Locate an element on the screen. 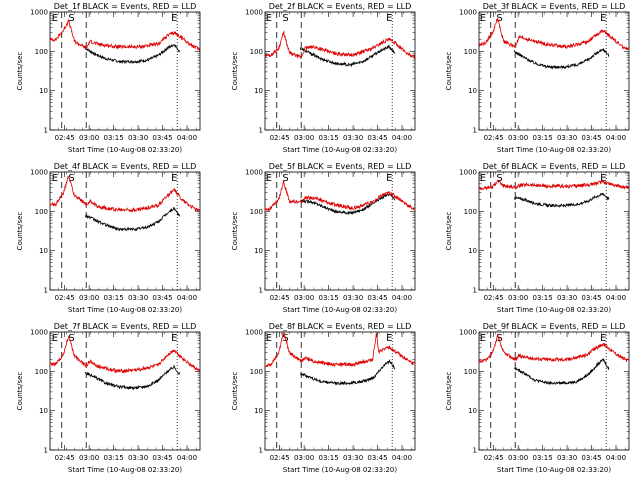 The width and height of the screenshot is (640, 480). chart-title: Det_2f BLACK = Events, RED = LLD is located at coordinates (340, 6).